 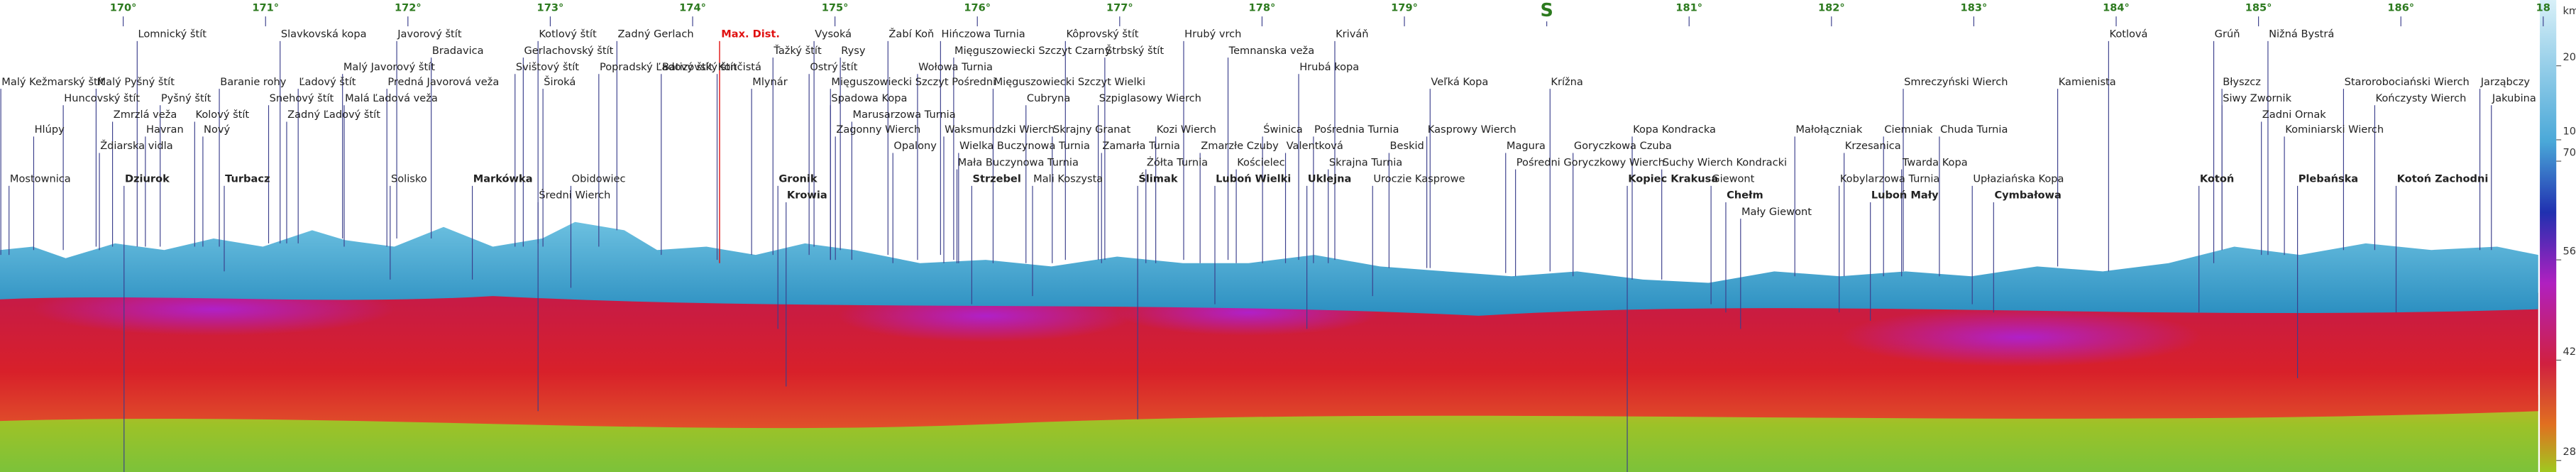 What do you see at coordinates (1018, 162) in the screenshot?
I see `peak-label: Mała Buczynowa Turnia` at bounding box center [1018, 162].